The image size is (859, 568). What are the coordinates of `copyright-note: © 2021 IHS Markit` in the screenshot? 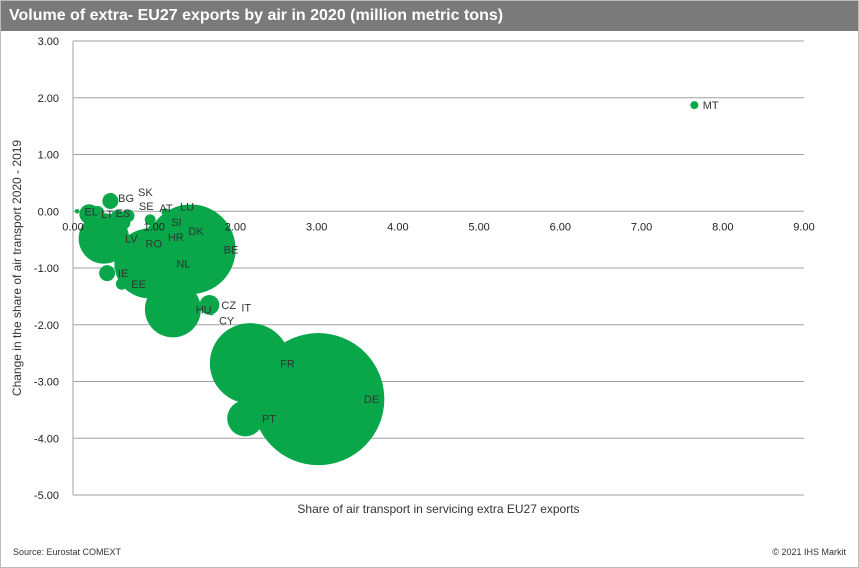 It's located at (809, 552).